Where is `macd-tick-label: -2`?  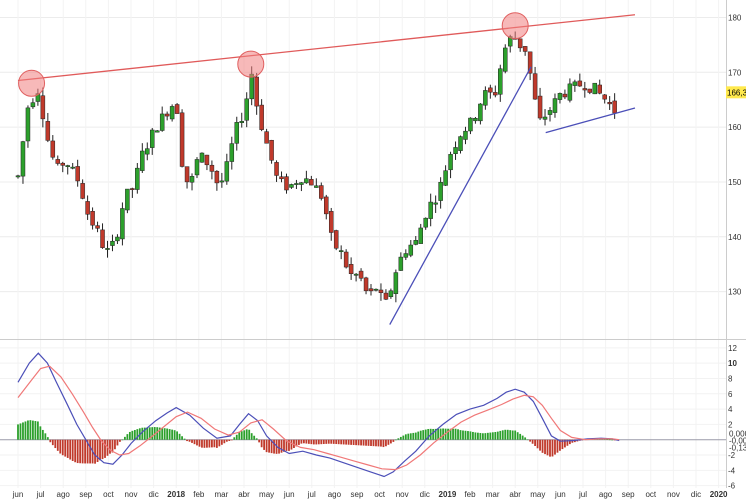
macd-tick-label: -2 is located at coordinates (732, 455).